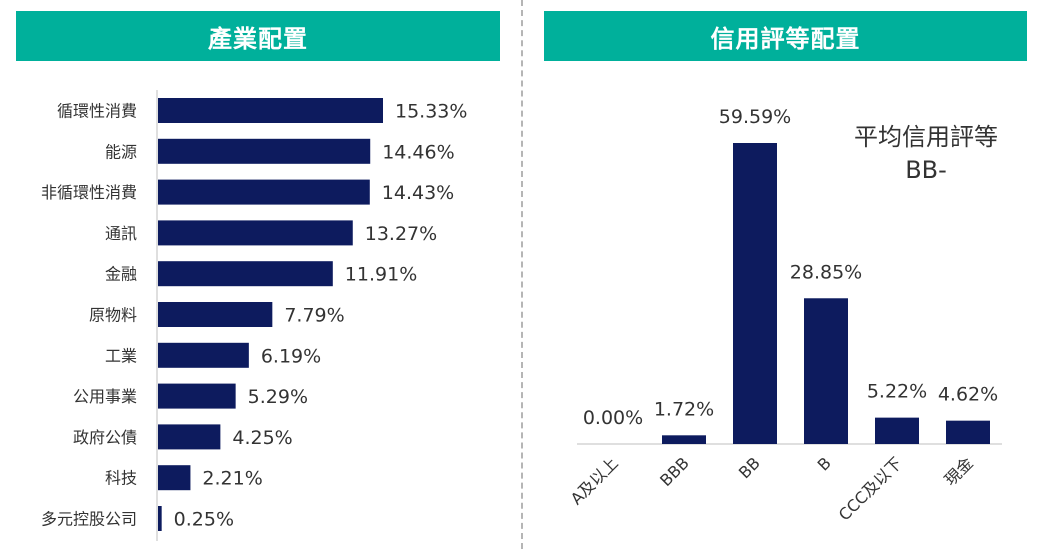  I want to click on credit-category-label: BB, so click(749, 467).